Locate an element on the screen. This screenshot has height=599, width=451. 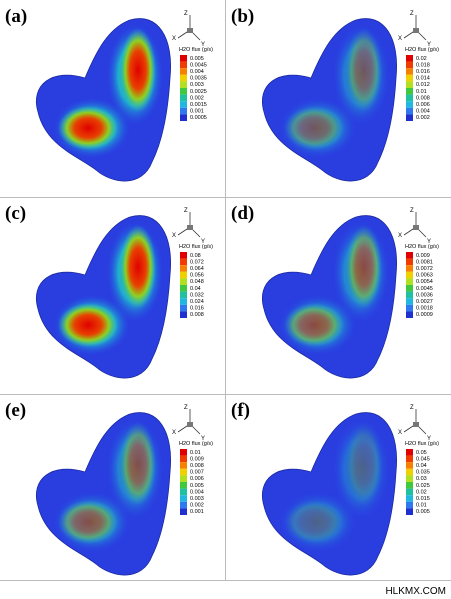
legend-level: 0.0009 is located at coordinates (424, 315).